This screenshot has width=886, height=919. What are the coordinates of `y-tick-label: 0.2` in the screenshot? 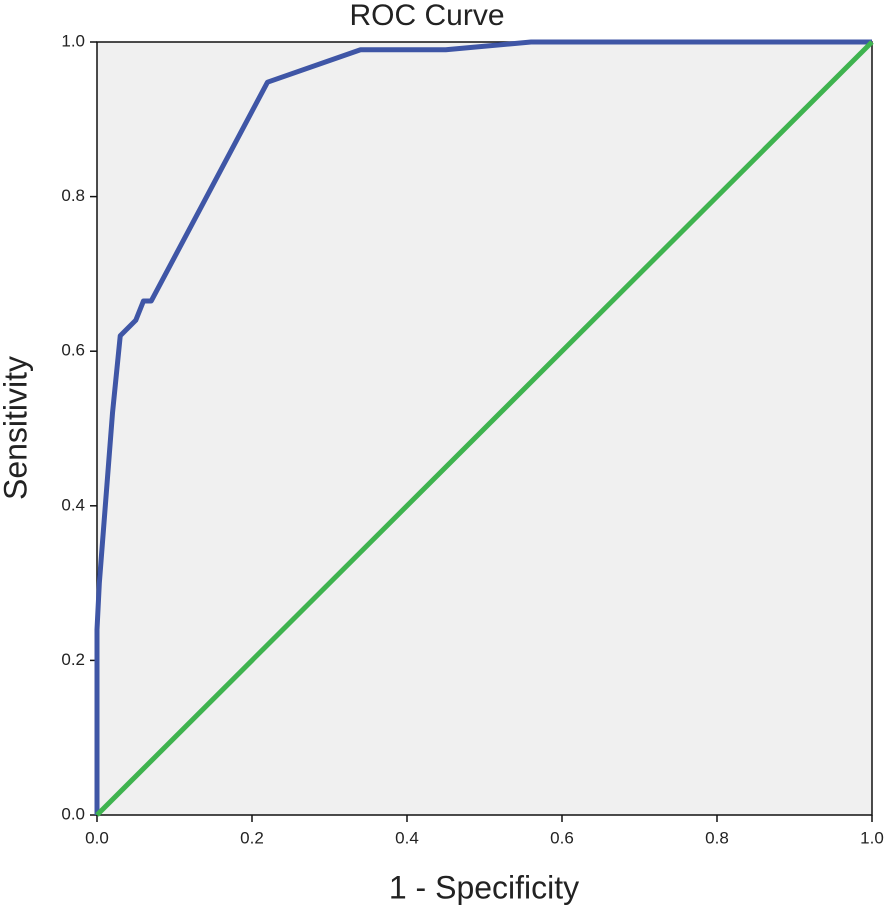 It's located at (73, 659).